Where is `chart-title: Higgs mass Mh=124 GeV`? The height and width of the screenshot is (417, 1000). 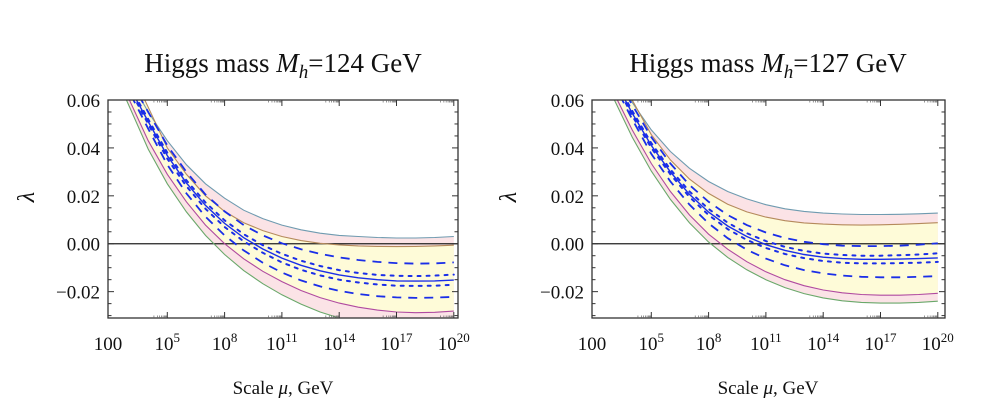 chart-title: Higgs mass Mh=124 GeV is located at coordinates (283, 65).